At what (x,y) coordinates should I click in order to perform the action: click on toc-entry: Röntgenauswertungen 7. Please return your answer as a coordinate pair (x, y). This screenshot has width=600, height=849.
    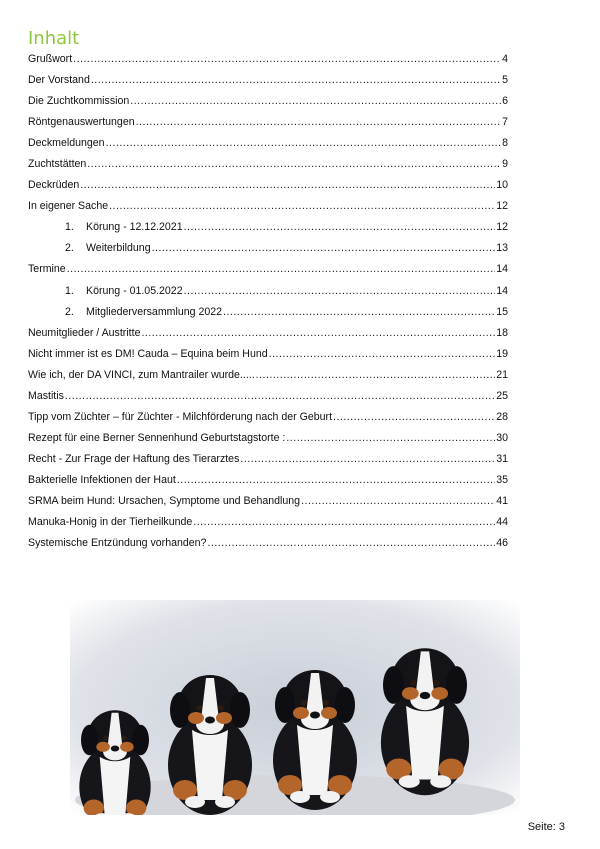
    Looking at the image, I should click on (268, 126).